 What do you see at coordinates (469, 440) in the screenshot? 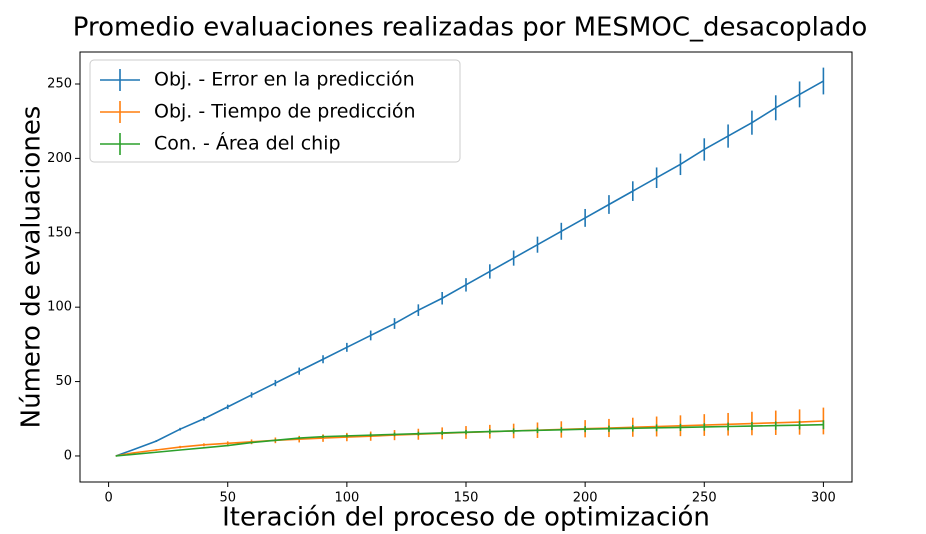
I see `series-line` at bounding box center [469, 440].